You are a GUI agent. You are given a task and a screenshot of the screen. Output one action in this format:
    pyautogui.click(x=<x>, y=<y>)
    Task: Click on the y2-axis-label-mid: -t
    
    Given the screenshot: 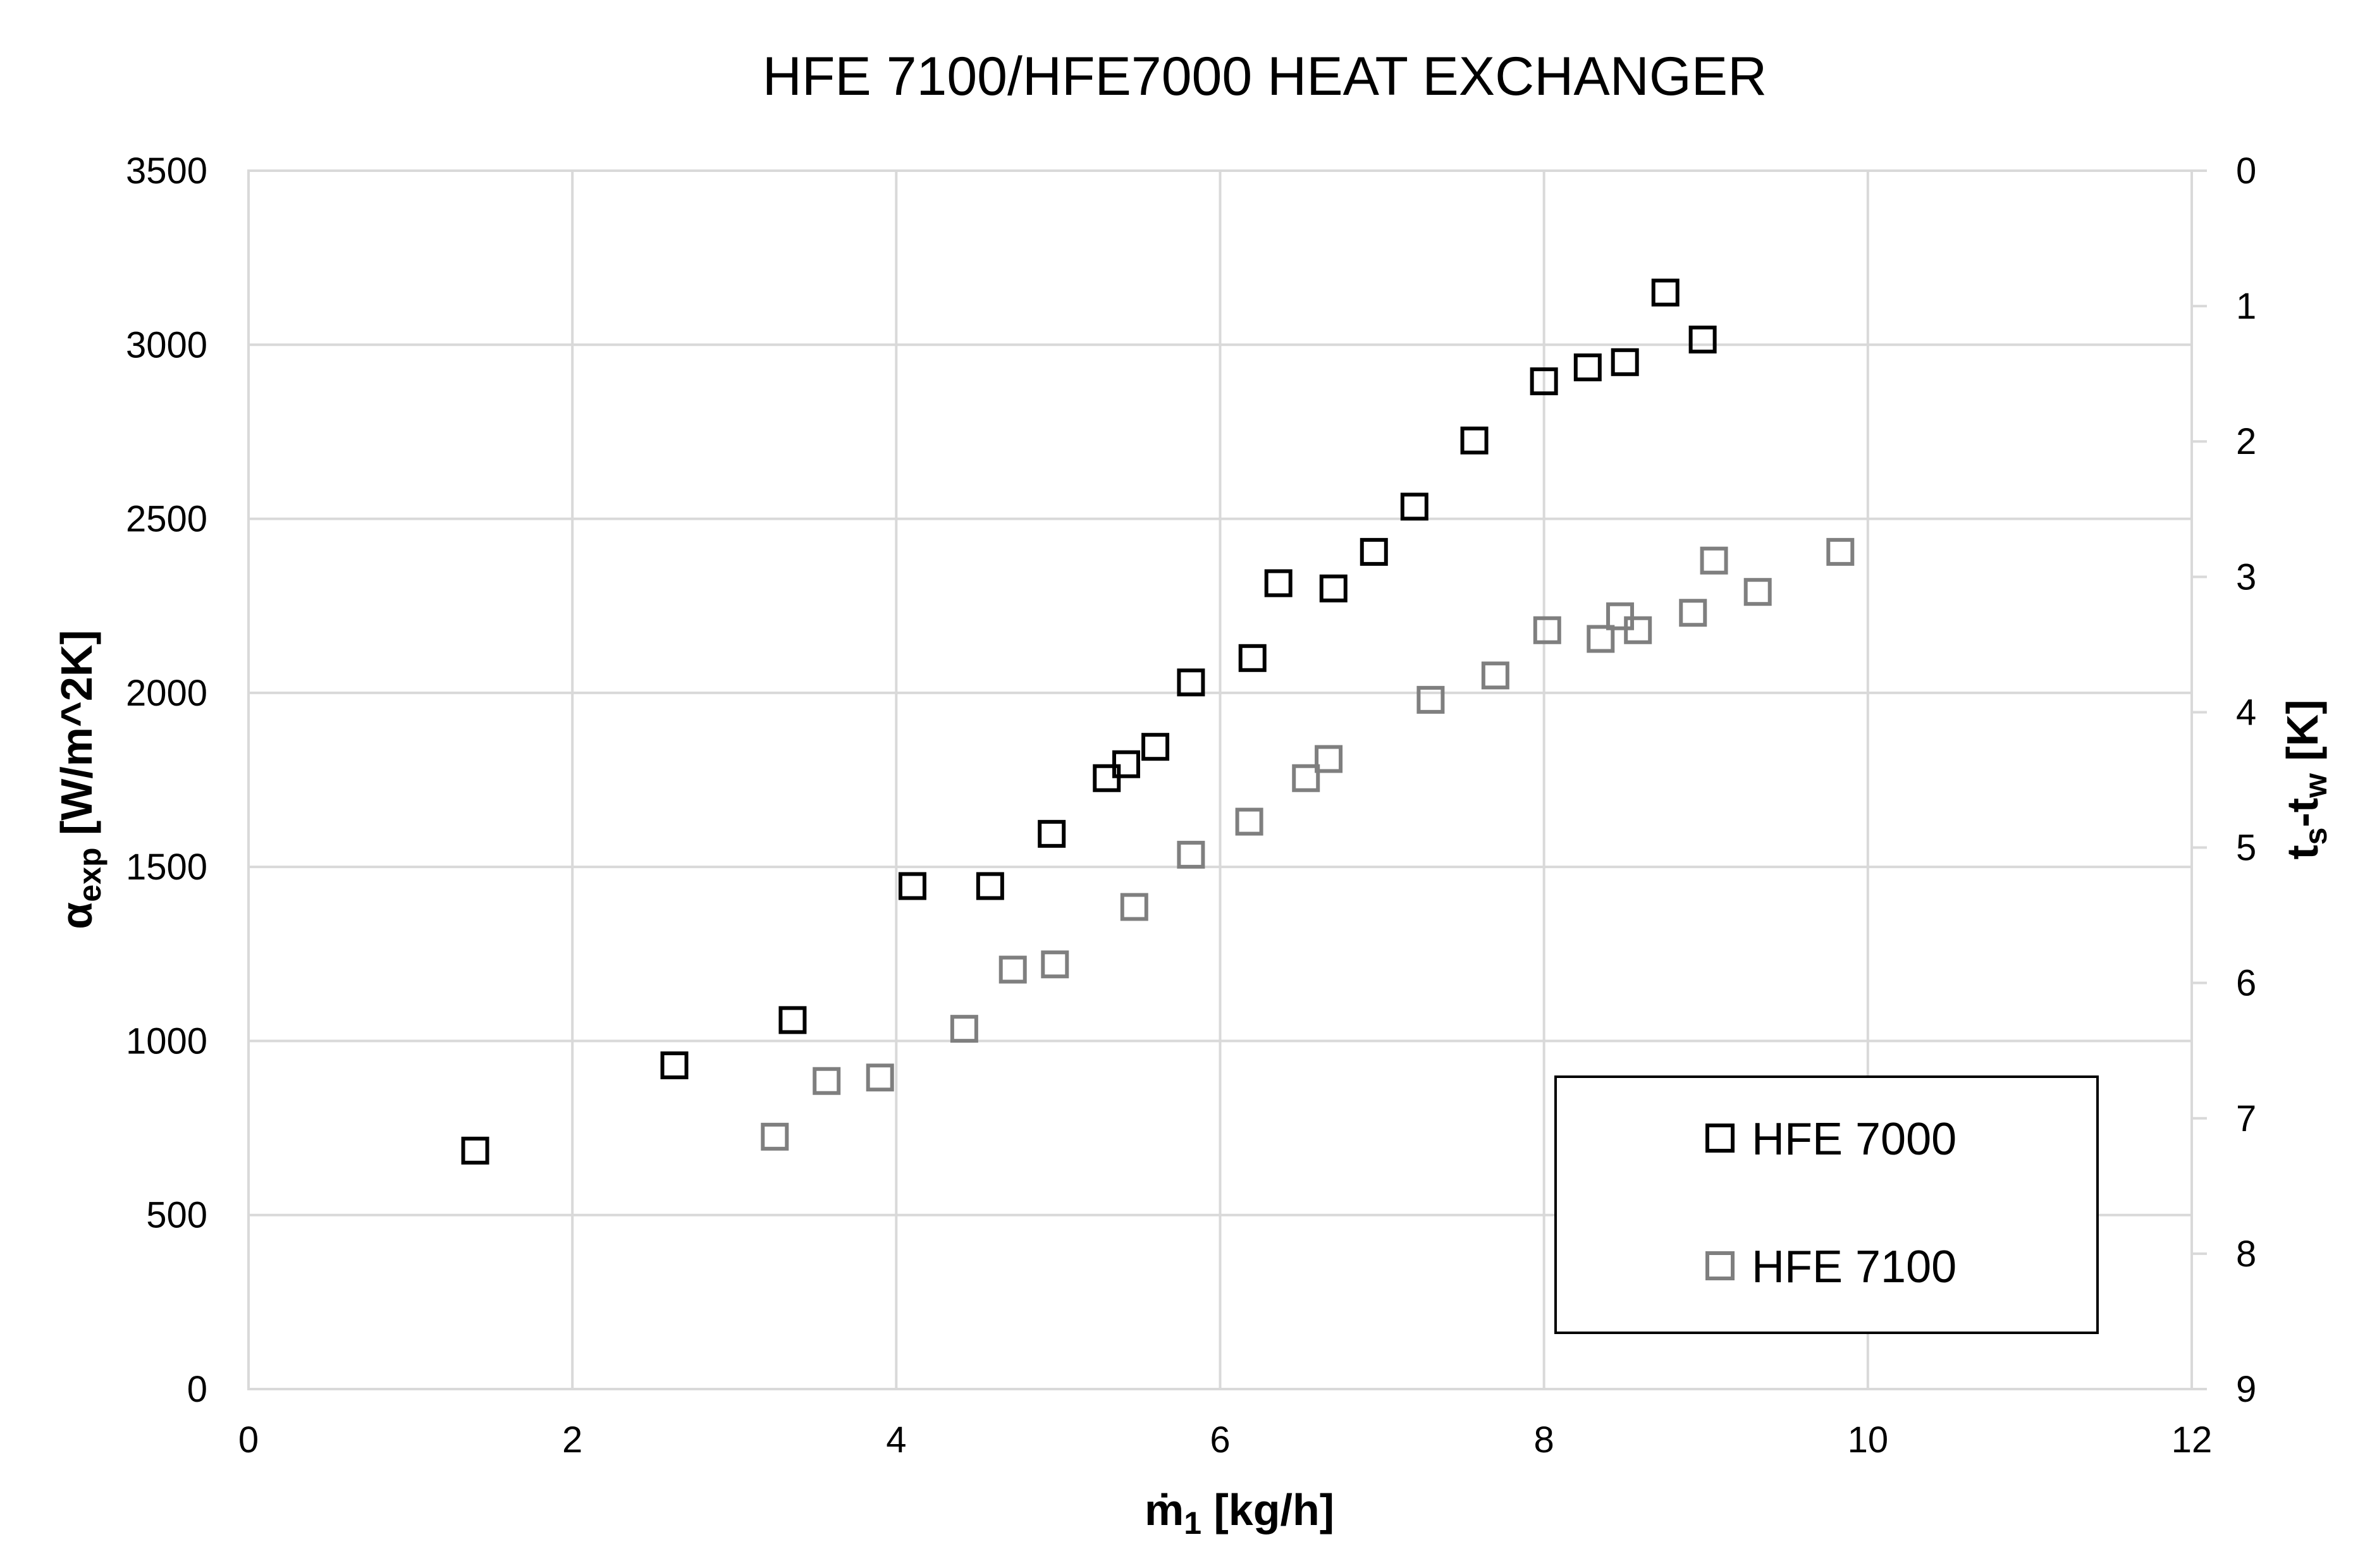 What is the action you would take?
    pyautogui.click(x=2302, y=813)
    